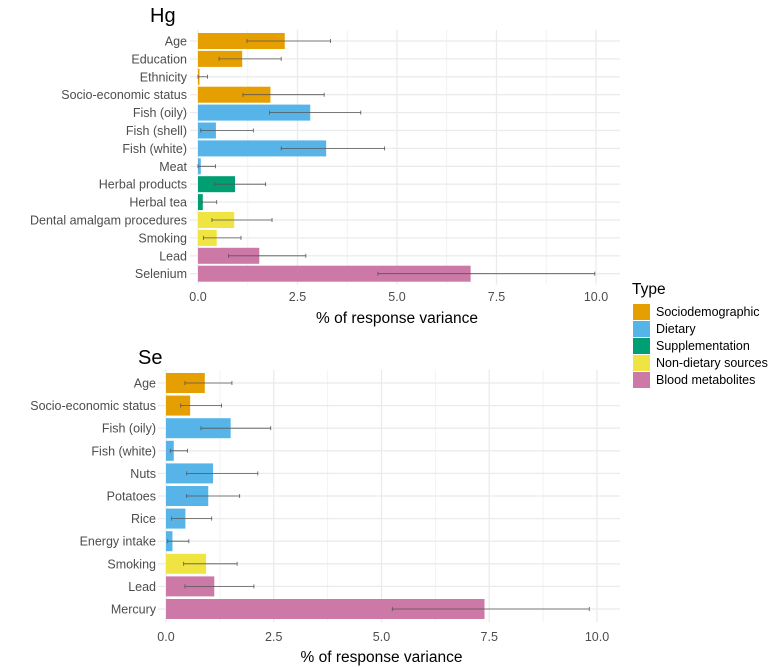  Describe the element at coordinates (143, 185) in the screenshot. I see `y-tick-label: Herbal products` at that location.